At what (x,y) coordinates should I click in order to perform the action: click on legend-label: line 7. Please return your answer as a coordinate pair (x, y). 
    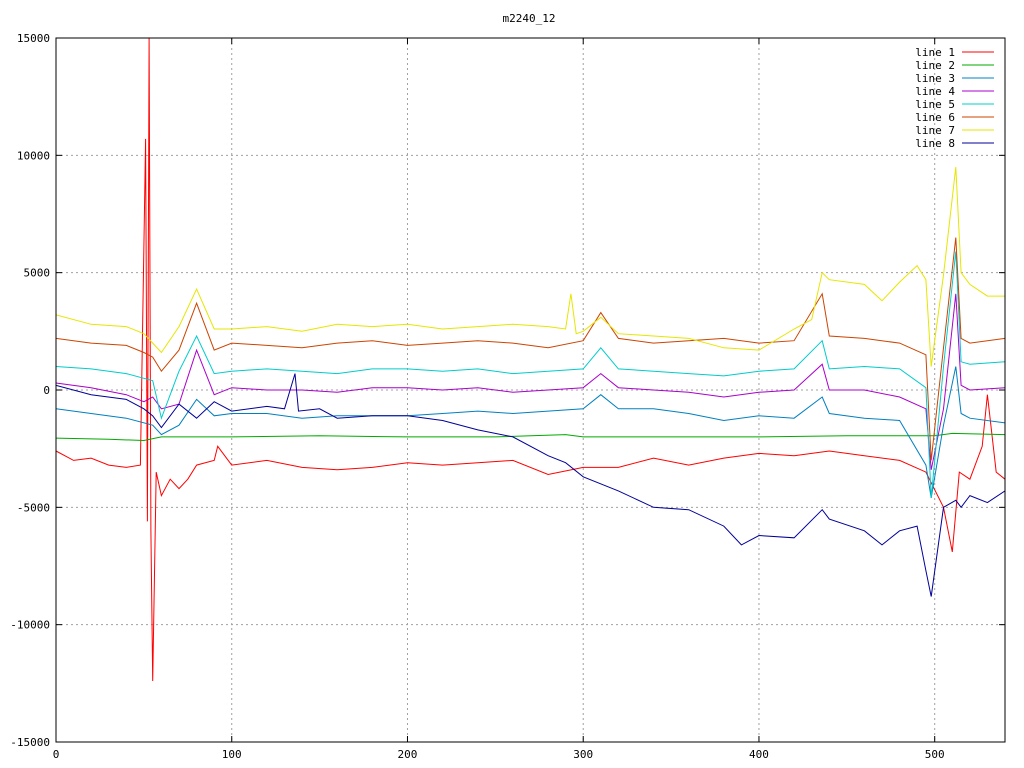
    Looking at the image, I should click on (935, 130).